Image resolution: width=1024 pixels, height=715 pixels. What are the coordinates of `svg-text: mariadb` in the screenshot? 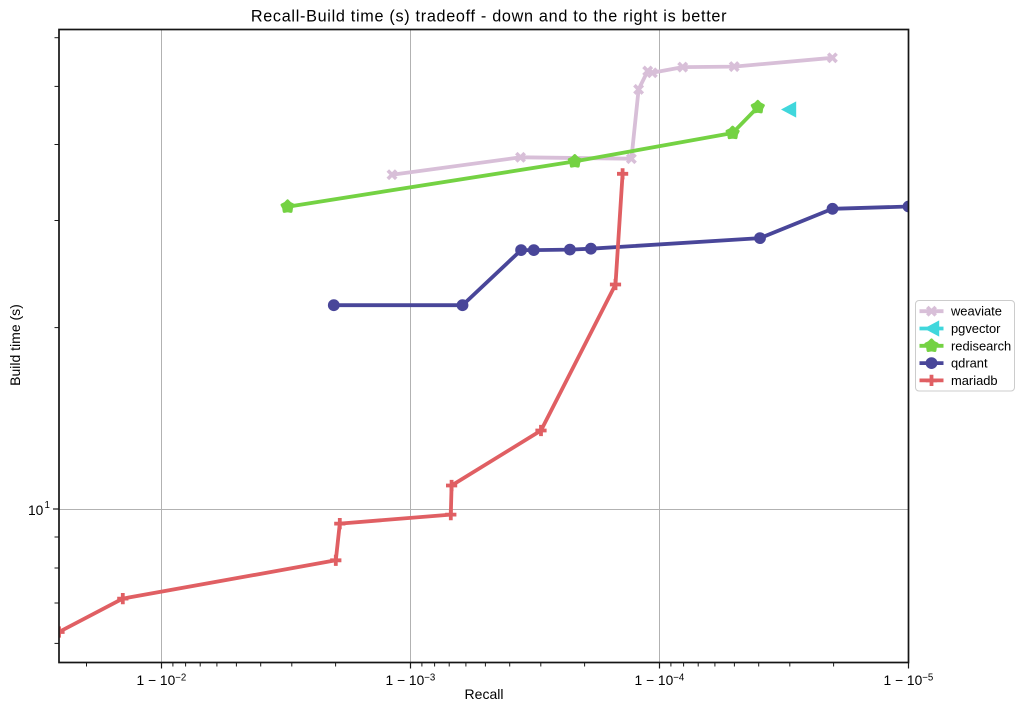 It's located at (974, 380).